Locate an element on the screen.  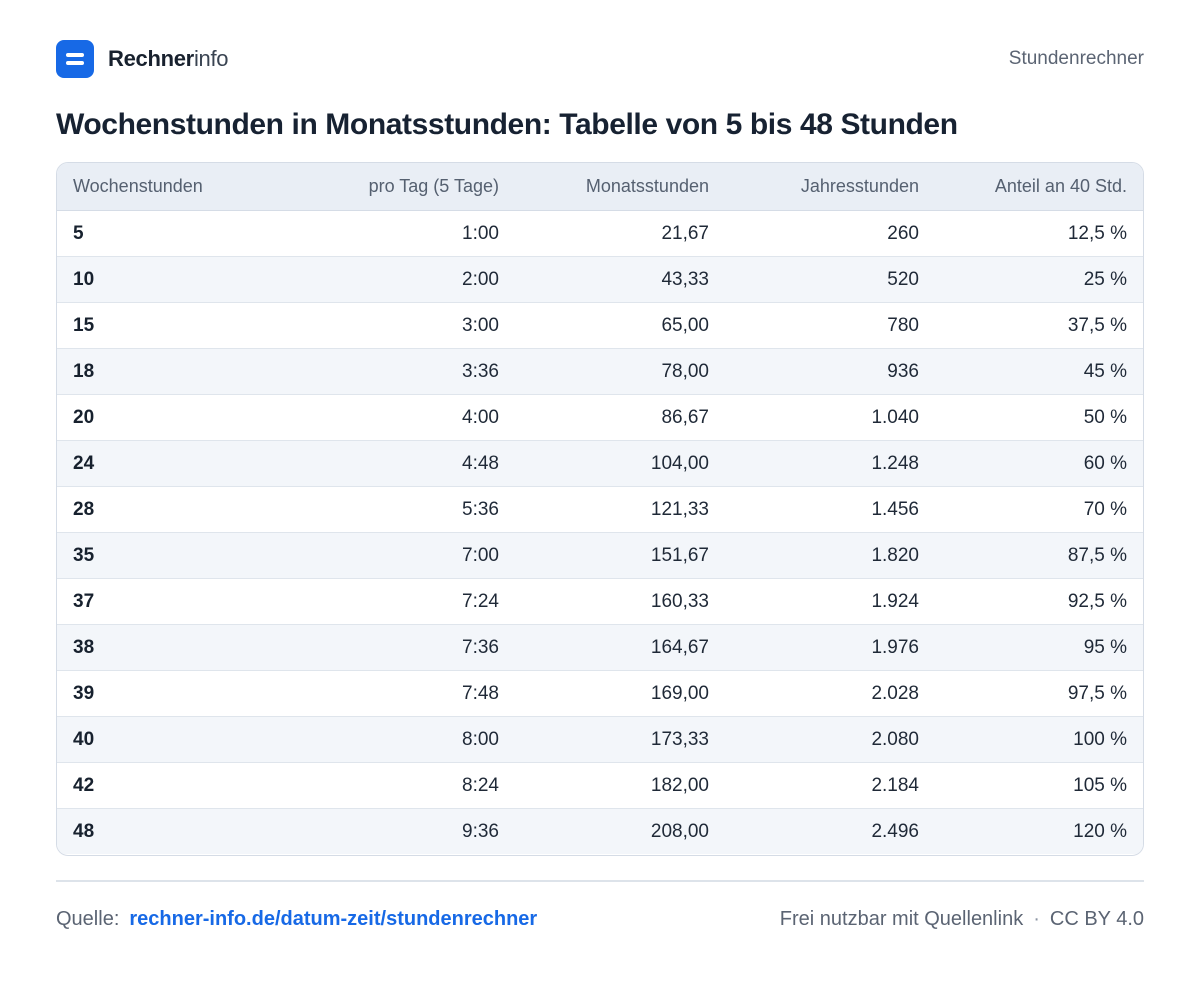
cell-wochenstunden: 38 is located at coordinates (170, 647).